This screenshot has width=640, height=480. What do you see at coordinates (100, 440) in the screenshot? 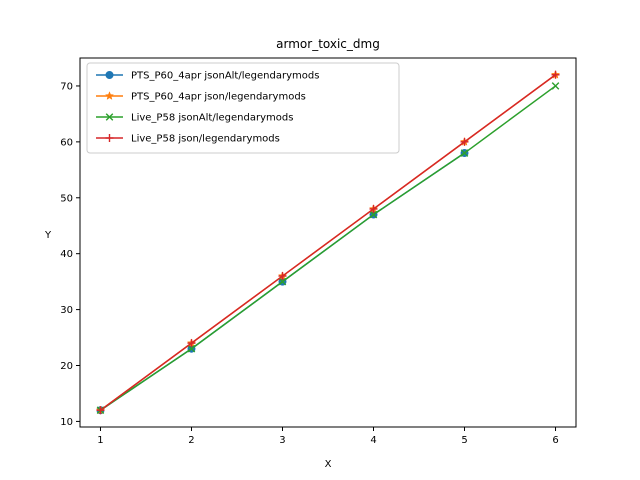
I see `x-tick-label-0: 1` at bounding box center [100, 440].